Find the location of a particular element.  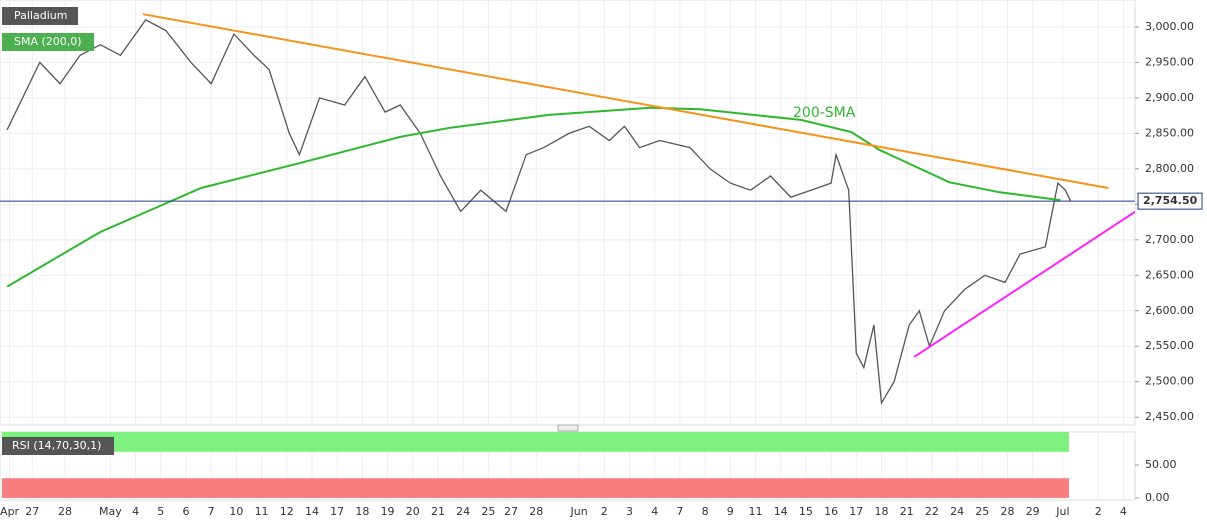

oversold-zone is located at coordinates (535, 488).